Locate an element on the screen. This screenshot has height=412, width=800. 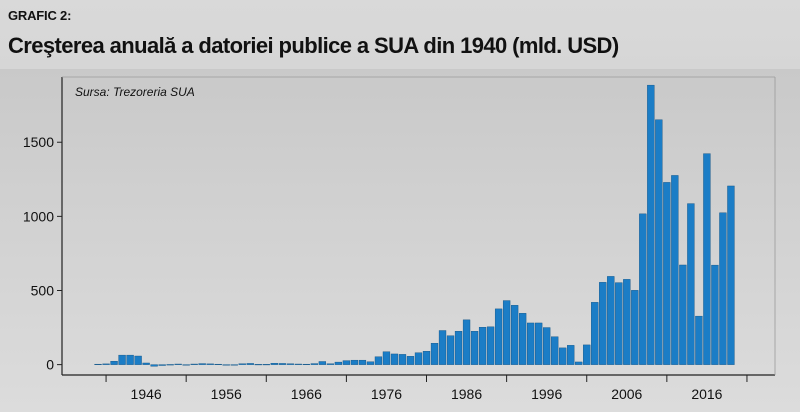
bar-1965 is located at coordinates (298, 364).